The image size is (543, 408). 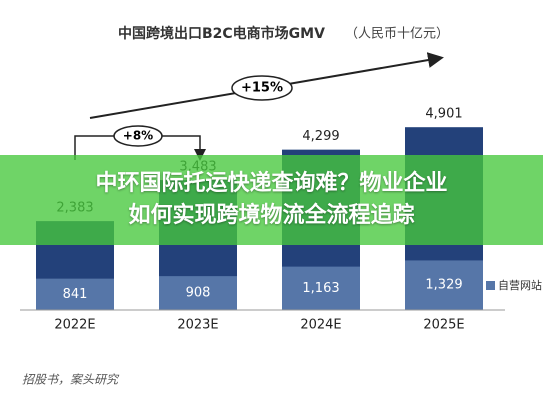 I want to click on total-label: 4,901, so click(x=443, y=114).